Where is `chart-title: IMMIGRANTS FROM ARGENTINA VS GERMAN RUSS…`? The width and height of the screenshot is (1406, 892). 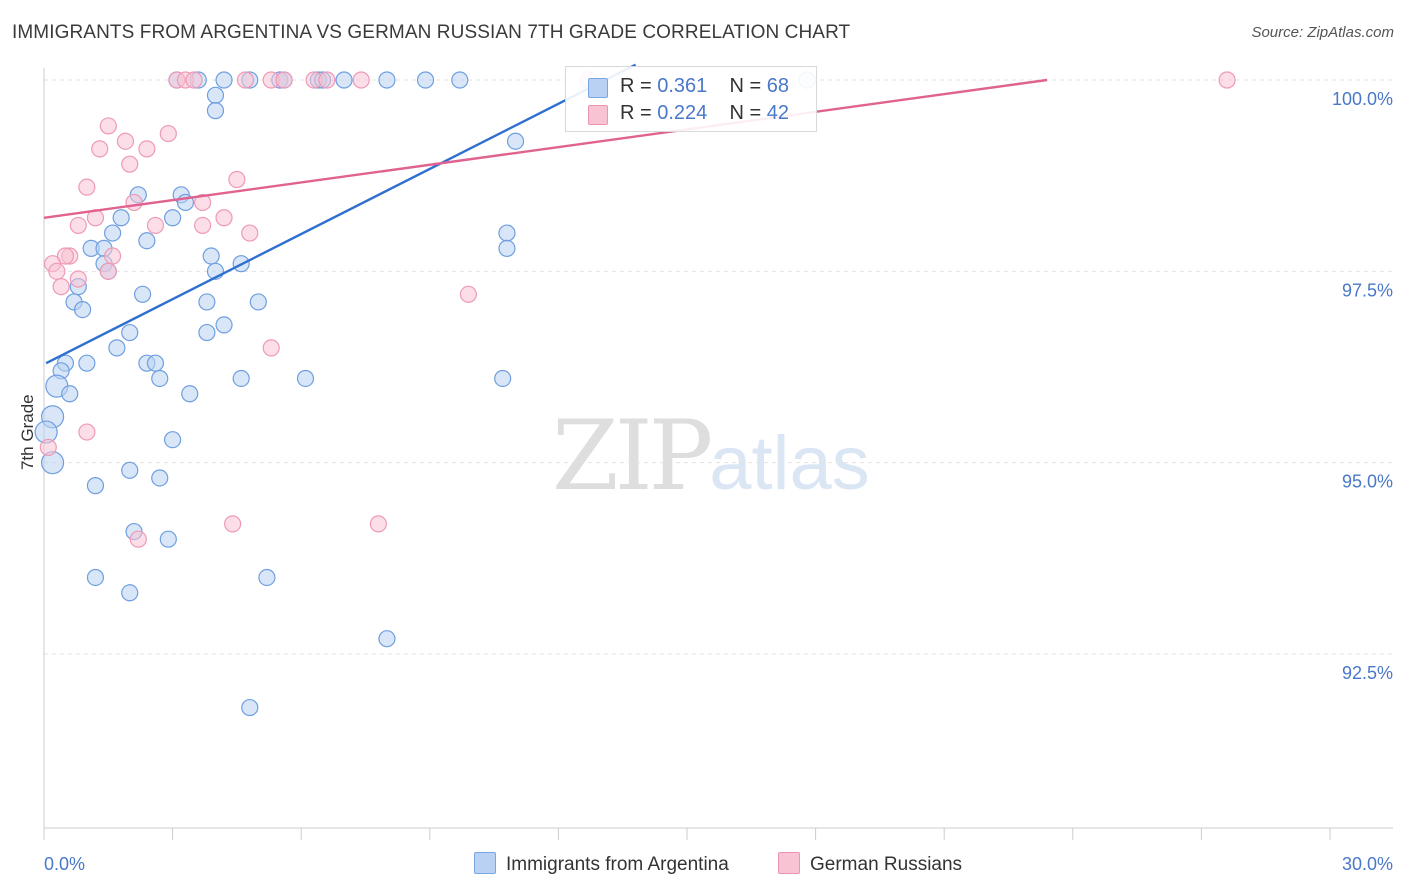
chart-title: IMMIGRANTS FROM ARGENTINA VS GERMAN RUSS… is located at coordinates (431, 32).